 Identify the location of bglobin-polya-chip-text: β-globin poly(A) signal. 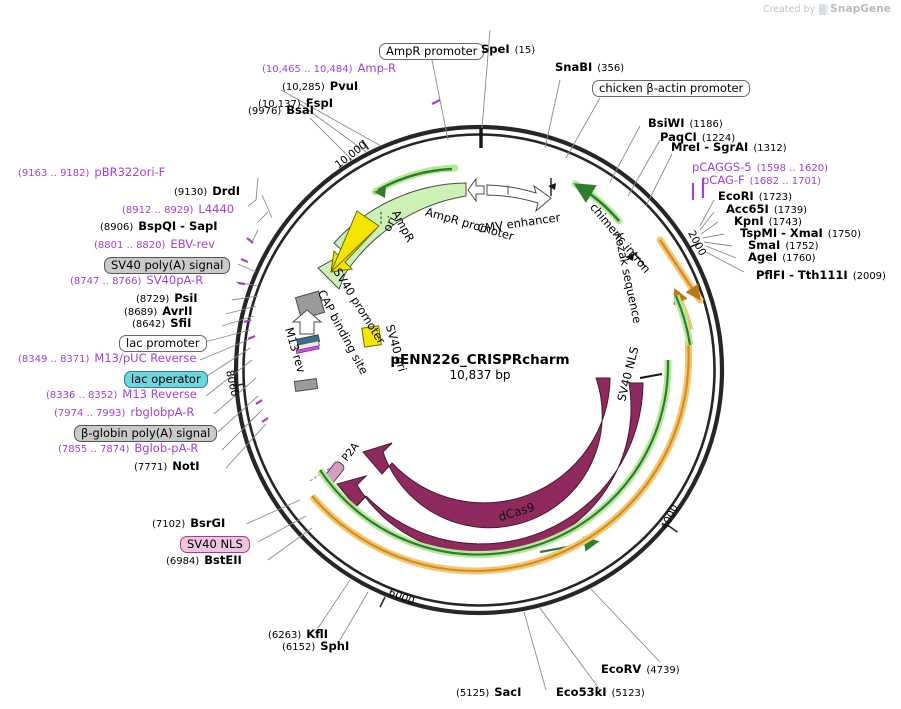
(146, 434).